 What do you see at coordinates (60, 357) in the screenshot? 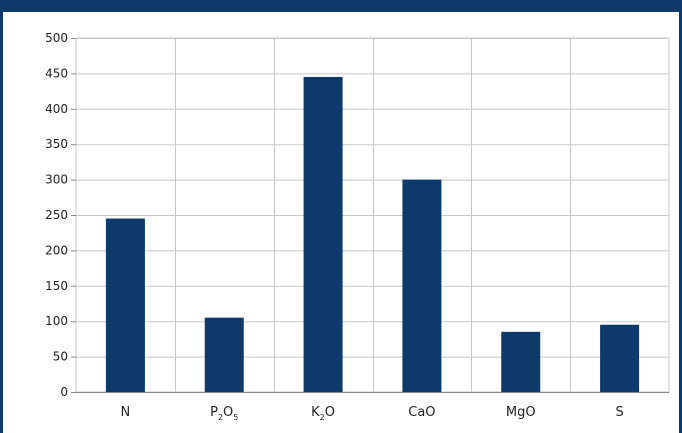
I see `y-tick-label: 50` at bounding box center [60, 357].